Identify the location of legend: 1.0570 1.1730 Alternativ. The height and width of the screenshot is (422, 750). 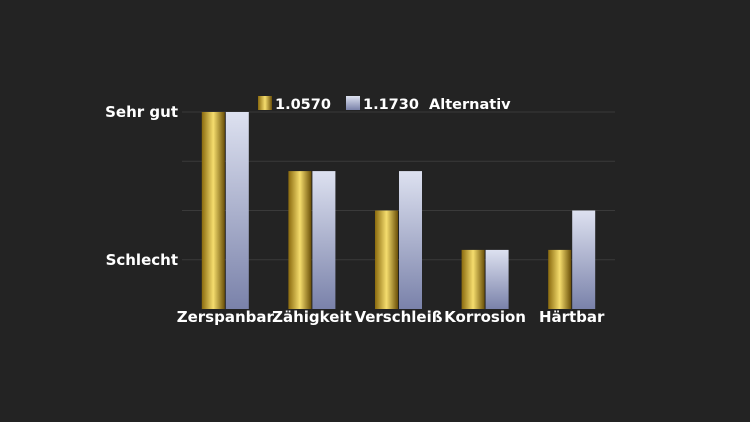
(384, 104).